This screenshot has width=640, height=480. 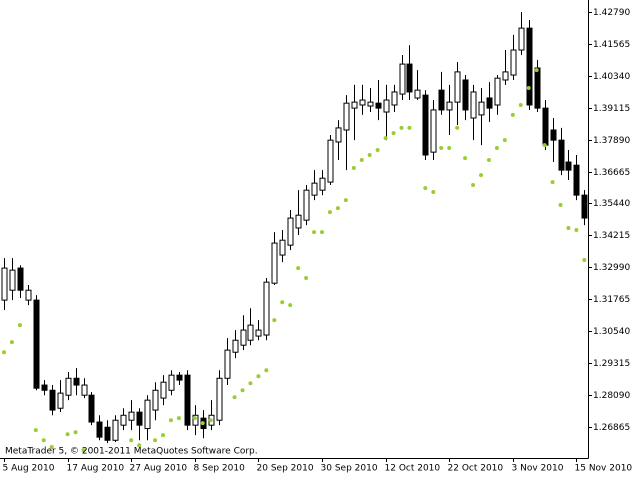 What do you see at coordinates (611, 204) in the screenshot?
I see `y-tick-label: 1.35440` at bounding box center [611, 204].